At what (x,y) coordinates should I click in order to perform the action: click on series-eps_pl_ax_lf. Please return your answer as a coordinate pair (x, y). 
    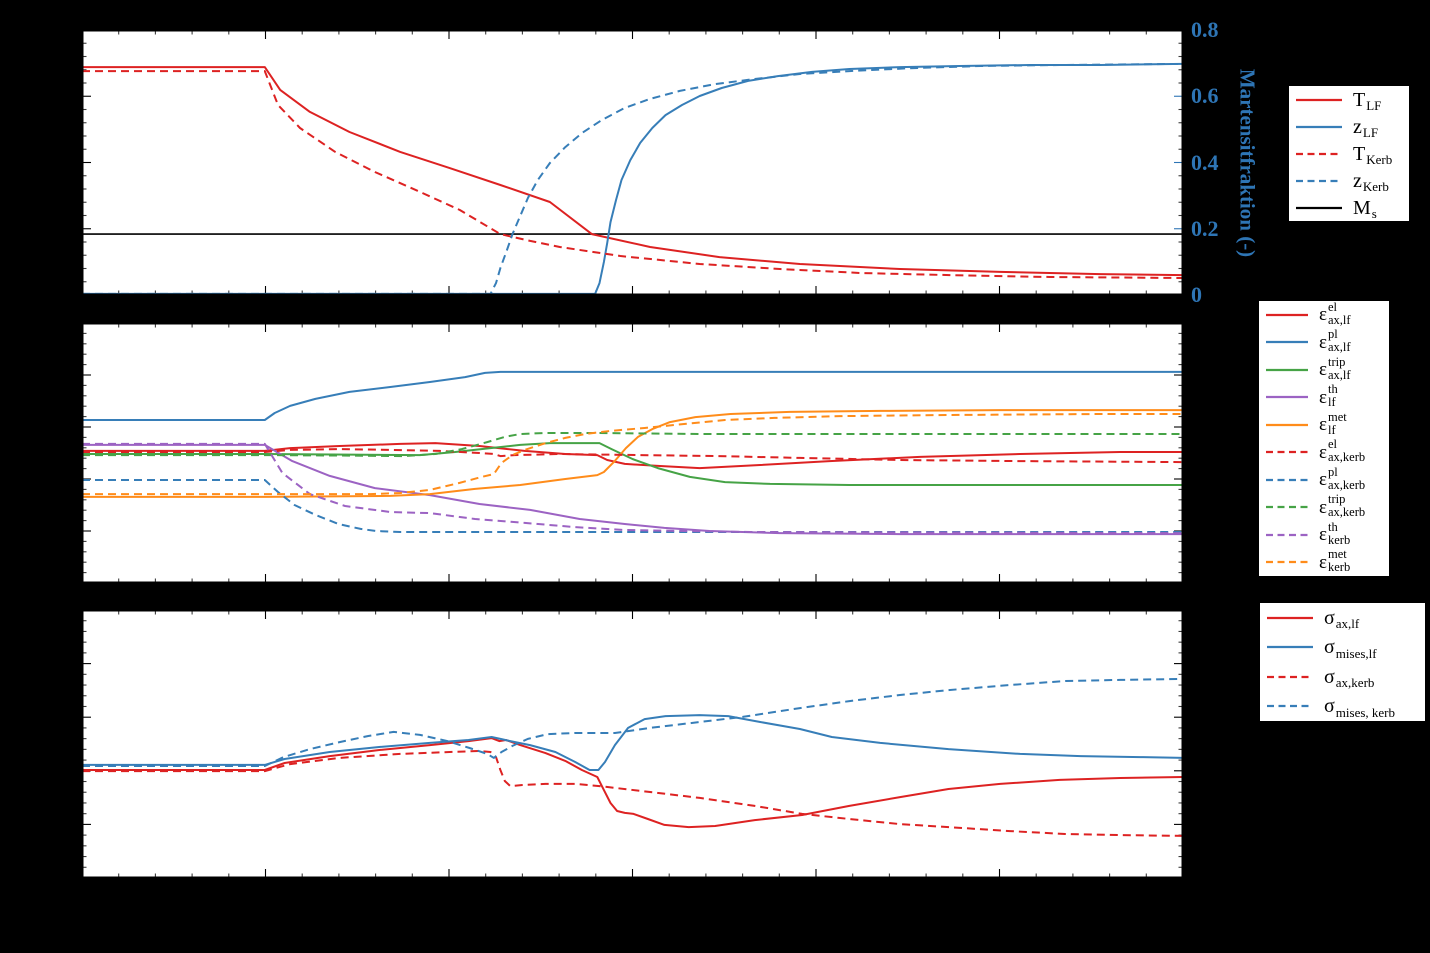
    Looking at the image, I should click on (632, 395).